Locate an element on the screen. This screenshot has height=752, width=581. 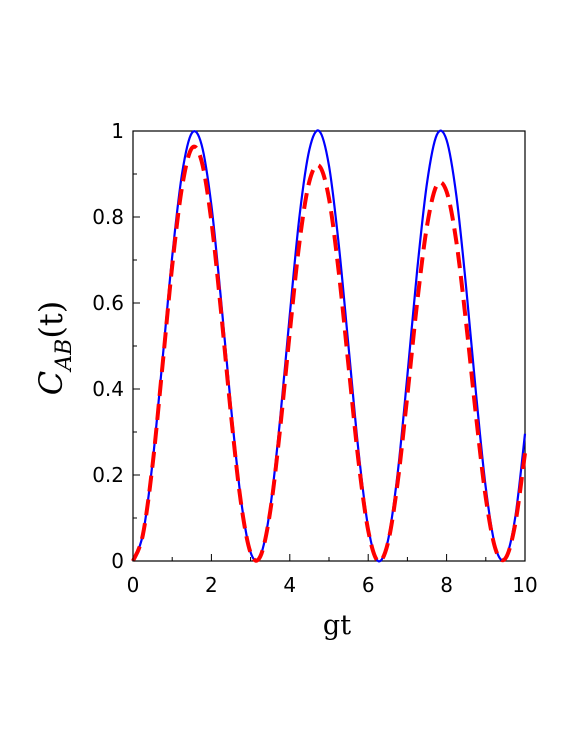
x-tick-label: 10 is located at coordinates (524, 585).